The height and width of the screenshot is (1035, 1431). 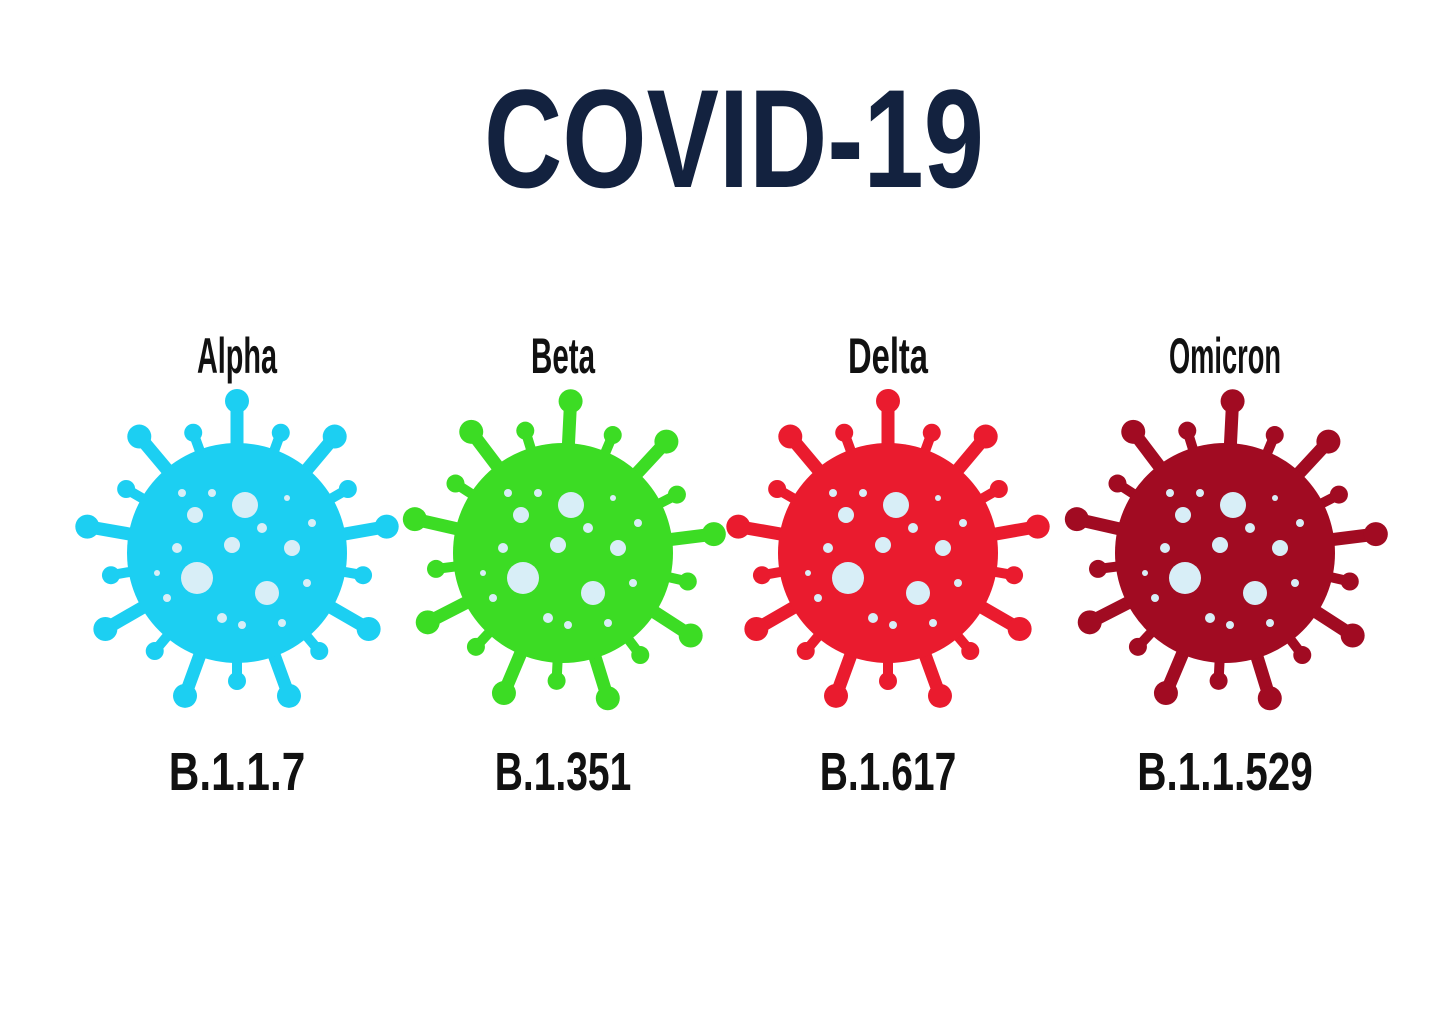 What do you see at coordinates (563, 356) in the screenshot?
I see `variant-name: Beta` at bounding box center [563, 356].